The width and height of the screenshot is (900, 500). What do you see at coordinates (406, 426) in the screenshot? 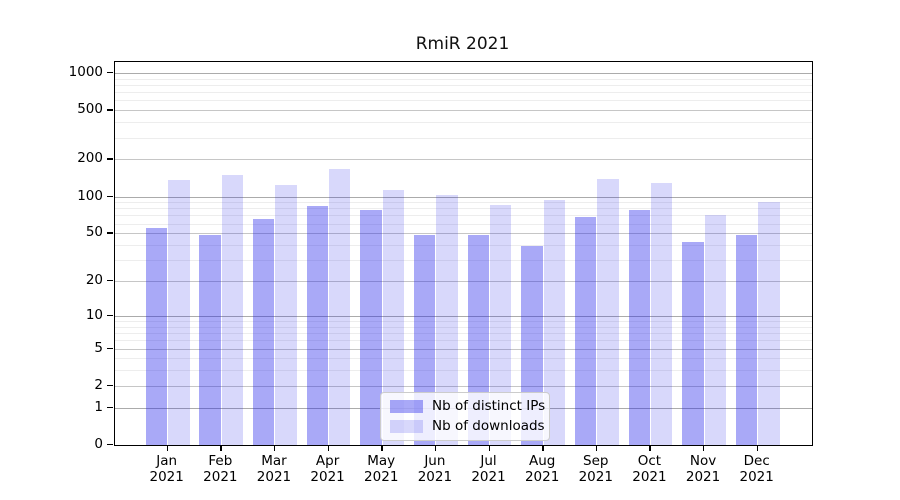
I see `legend-swatch-downloads` at bounding box center [406, 426].